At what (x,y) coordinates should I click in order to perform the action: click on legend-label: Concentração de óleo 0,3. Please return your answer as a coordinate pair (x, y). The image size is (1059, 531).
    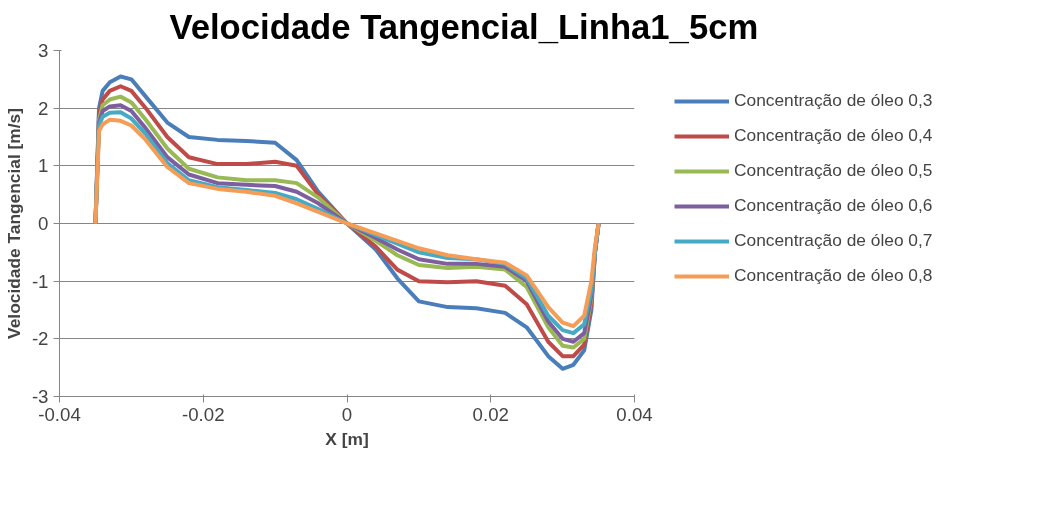
    Looking at the image, I should click on (833, 100).